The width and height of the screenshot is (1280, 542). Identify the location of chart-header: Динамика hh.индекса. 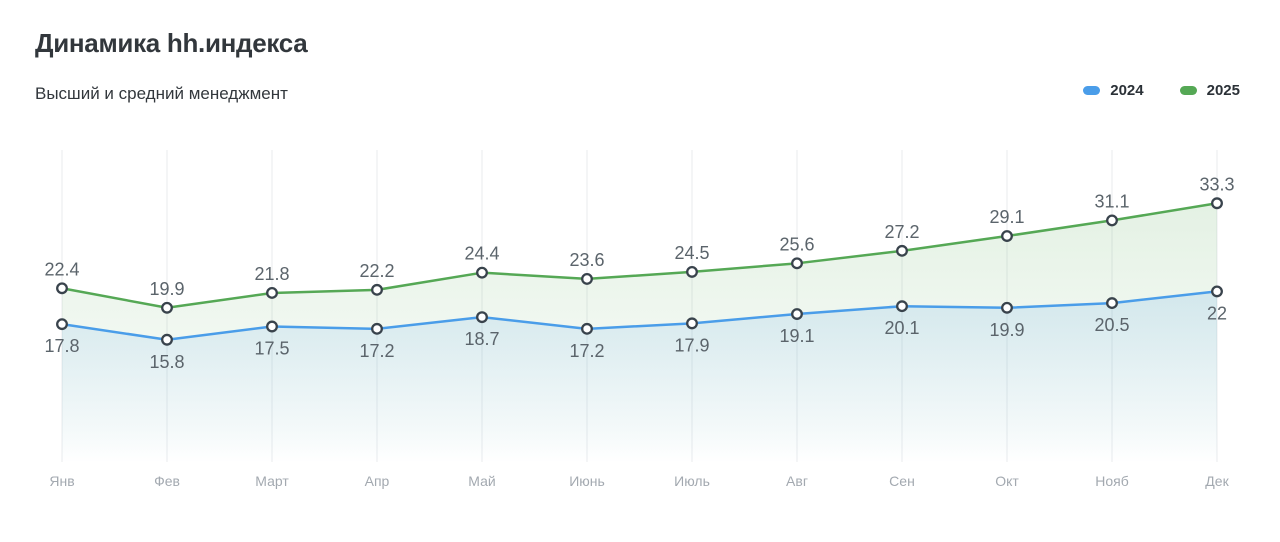
(171, 43).